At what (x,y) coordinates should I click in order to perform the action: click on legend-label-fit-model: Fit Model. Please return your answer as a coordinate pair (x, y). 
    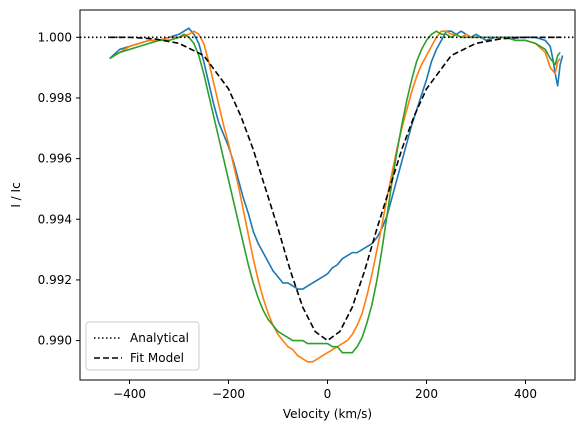
    Looking at the image, I should click on (157, 358).